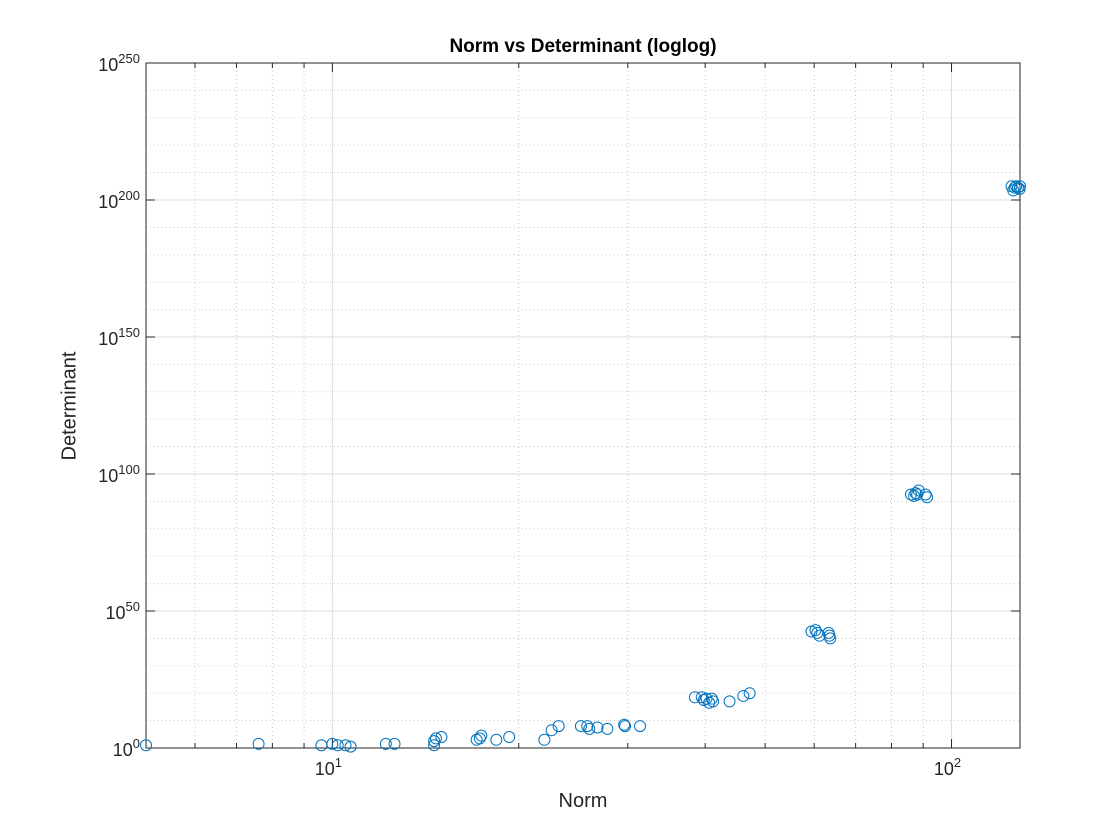  I want to click on x-tick-label: 10², so click(947, 767).